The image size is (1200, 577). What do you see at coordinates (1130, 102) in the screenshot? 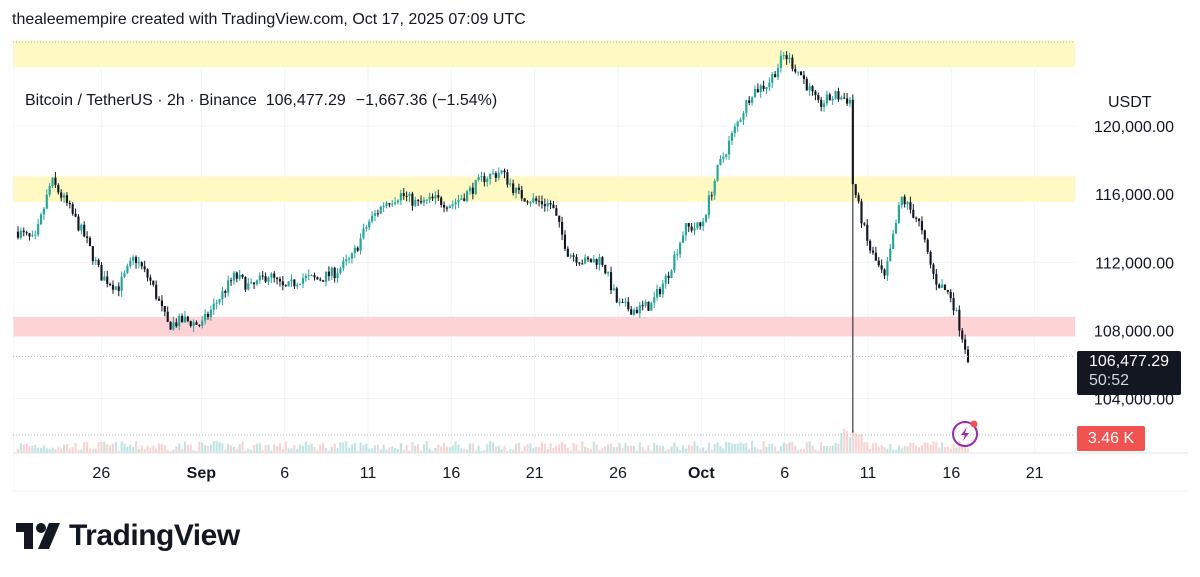
I see `currency-unit: USDT` at bounding box center [1130, 102].